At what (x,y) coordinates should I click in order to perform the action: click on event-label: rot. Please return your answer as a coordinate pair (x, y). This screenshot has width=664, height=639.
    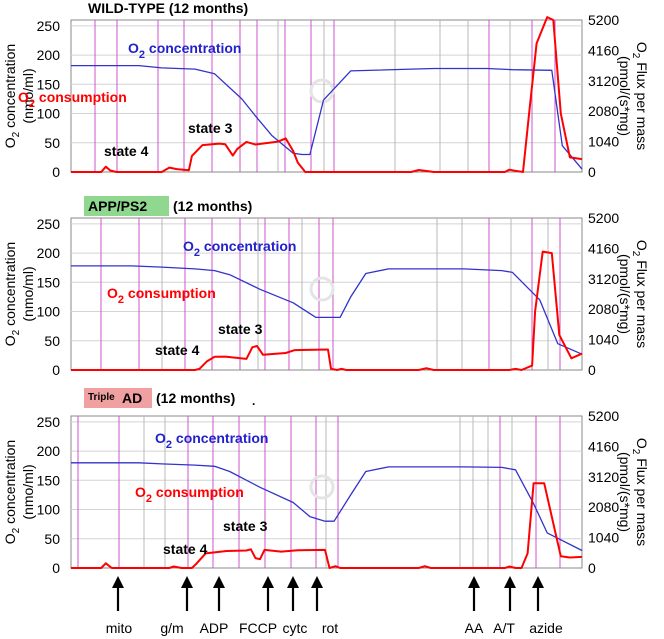
    Looking at the image, I should click on (330, 628).